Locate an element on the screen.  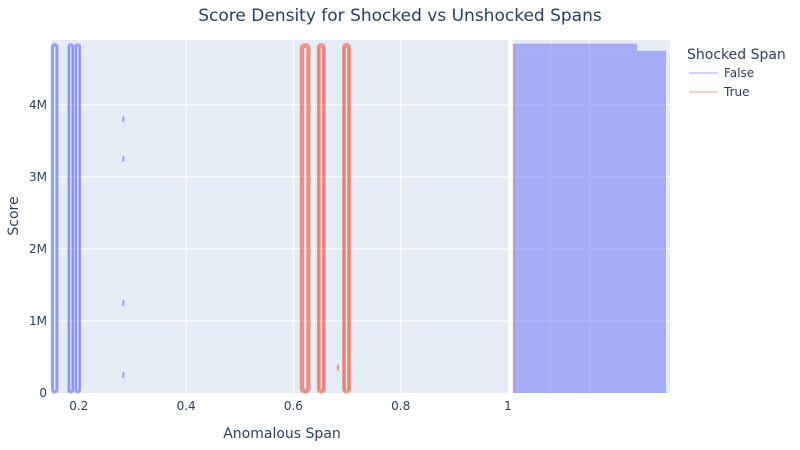
y-axis-ticks: 0 1M 2M 3M 4M is located at coordinates (38, 249).